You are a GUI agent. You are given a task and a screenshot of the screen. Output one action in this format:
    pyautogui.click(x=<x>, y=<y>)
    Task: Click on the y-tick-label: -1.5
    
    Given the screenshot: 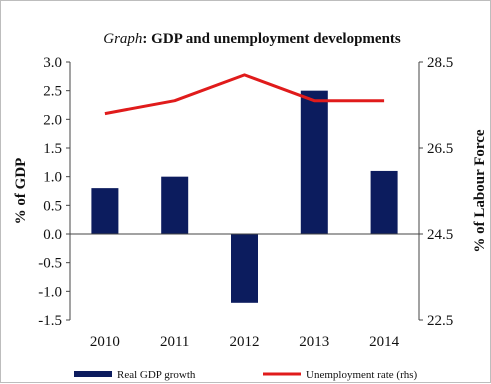 What is the action you would take?
    pyautogui.click(x=50, y=321)
    